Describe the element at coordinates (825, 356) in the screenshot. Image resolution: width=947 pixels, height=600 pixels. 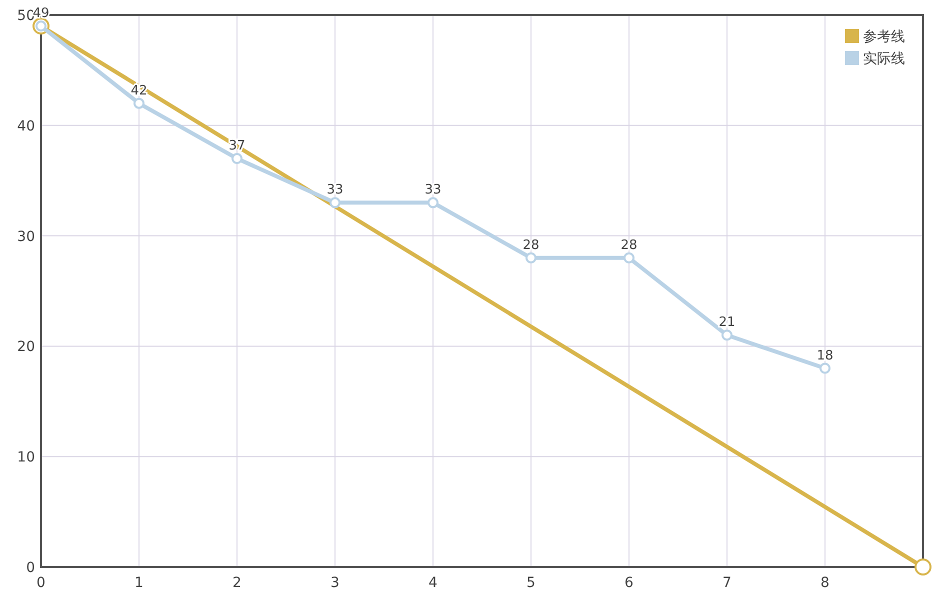
I see `data-label: 18` at that location.